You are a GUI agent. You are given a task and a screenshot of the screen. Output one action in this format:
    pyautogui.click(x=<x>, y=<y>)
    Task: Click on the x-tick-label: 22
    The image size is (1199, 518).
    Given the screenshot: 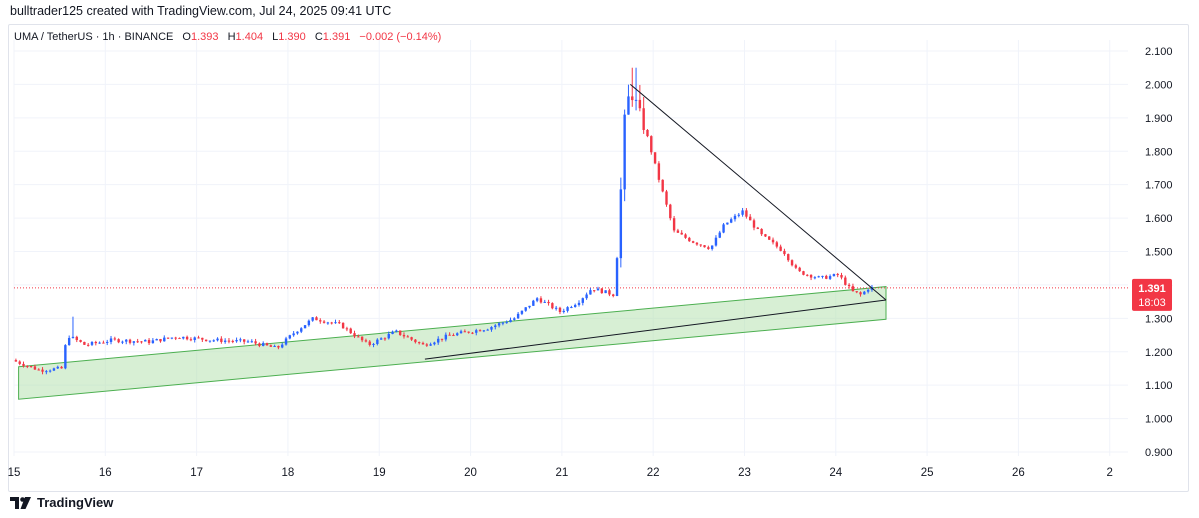 What is the action you would take?
    pyautogui.click(x=653, y=473)
    